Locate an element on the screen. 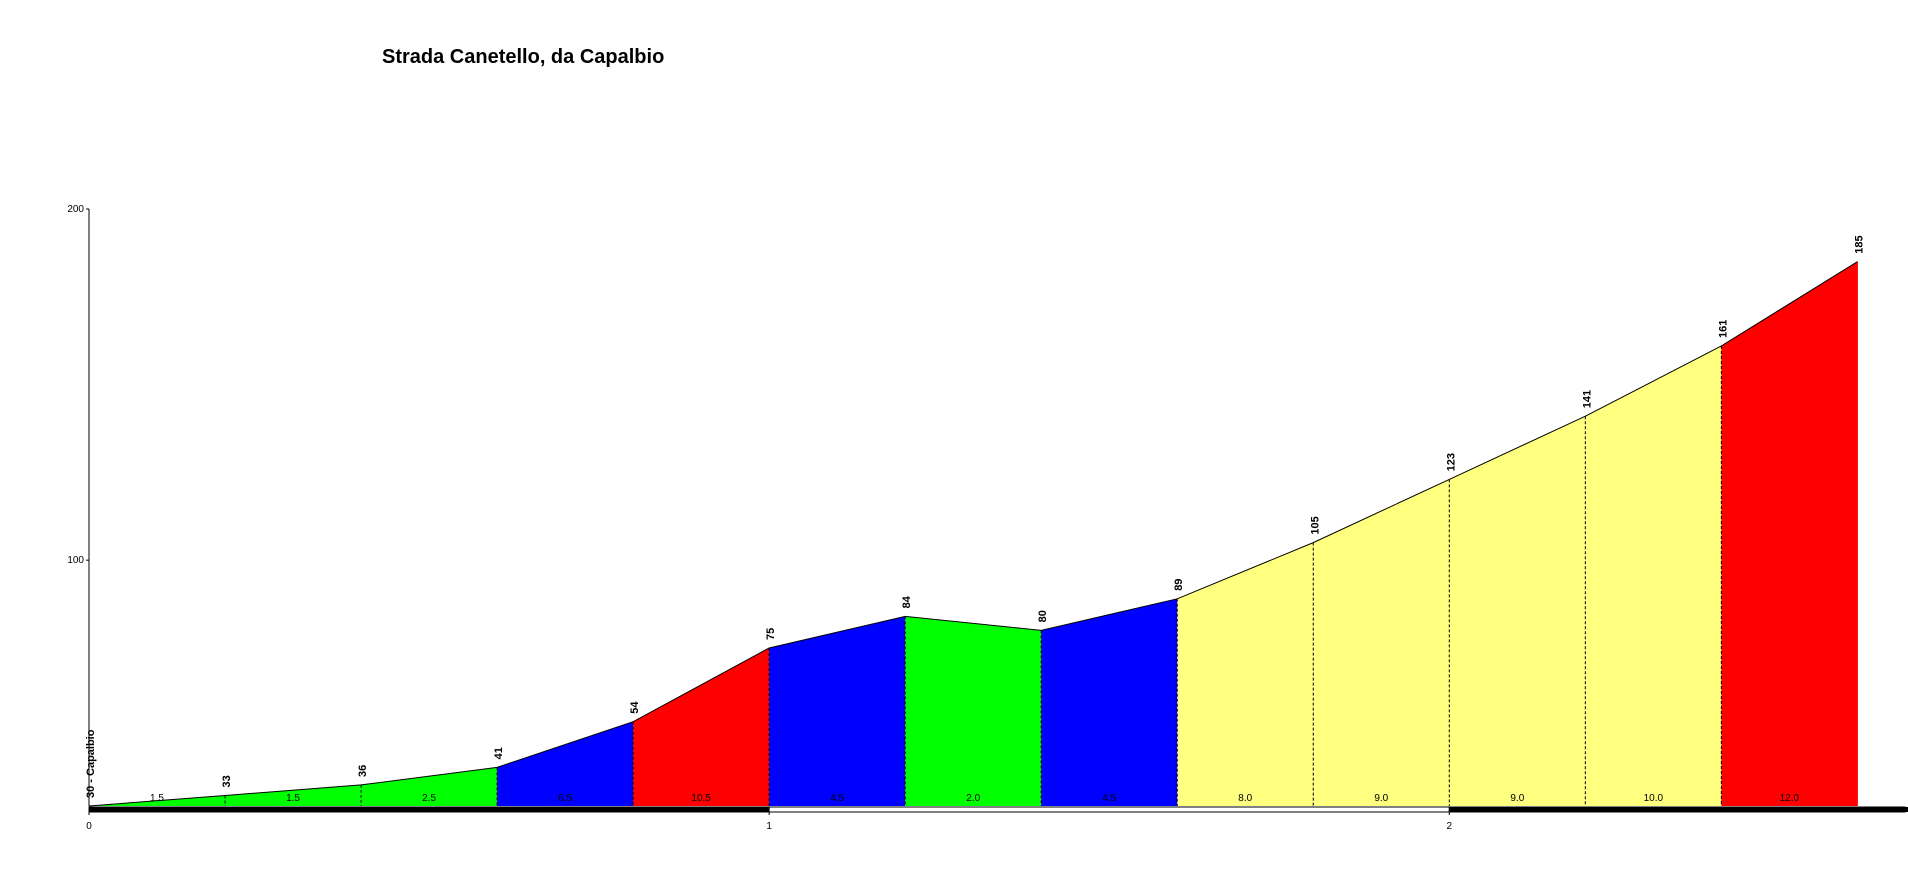  elevation-label: 161 is located at coordinates (1723, 329).